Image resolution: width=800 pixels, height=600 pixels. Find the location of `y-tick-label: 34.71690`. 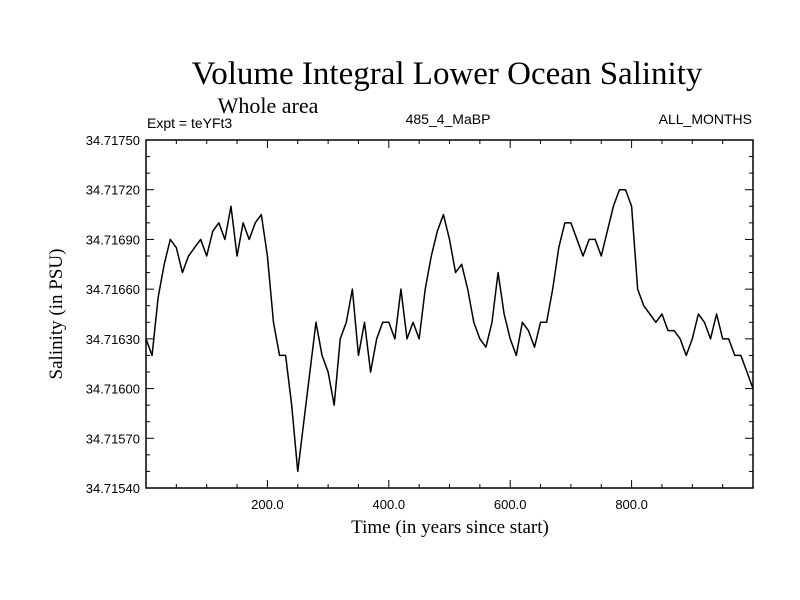

y-tick-label: 34.71690 is located at coordinates (113, 239).